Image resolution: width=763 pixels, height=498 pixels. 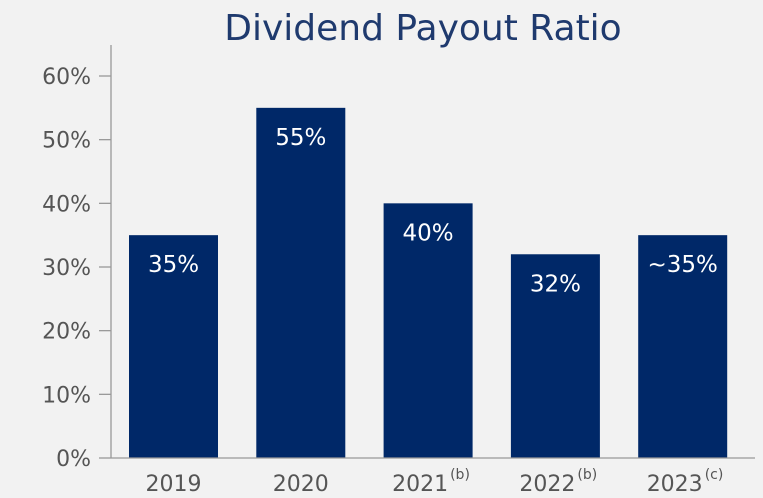 I want to click on bar-value-label: 32%, so click(x=555, y=284).